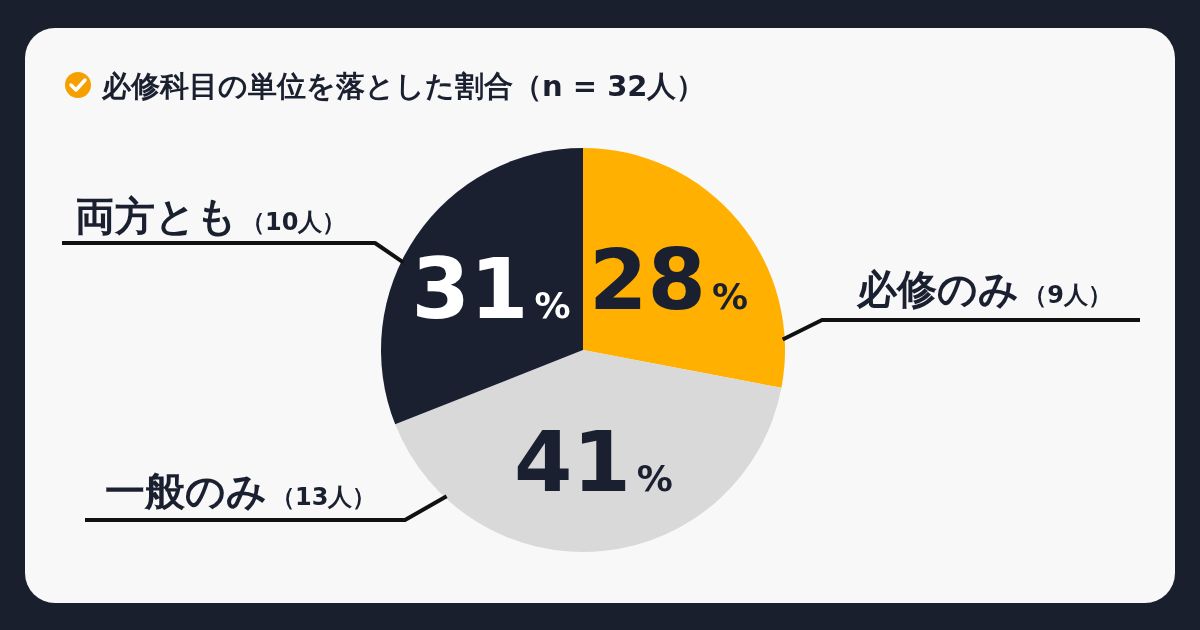  What do you see at coordinates (669, 280) in the screenshot?
I see `data-label: 28%` at bounding box center [669, 280].